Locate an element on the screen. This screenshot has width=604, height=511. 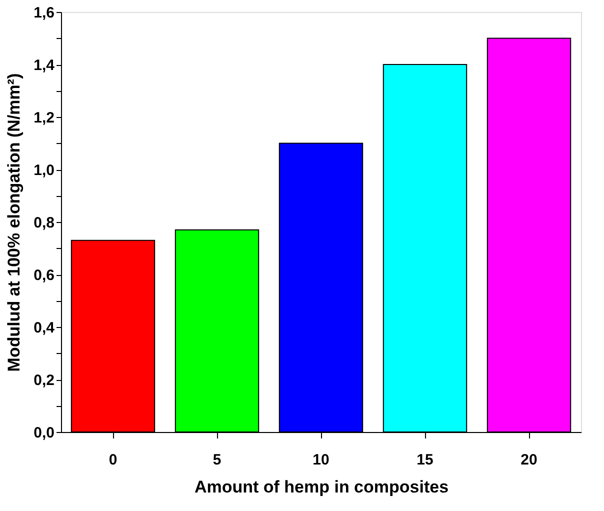
x-tick-label: 20 is located at coordinates (529, 460).